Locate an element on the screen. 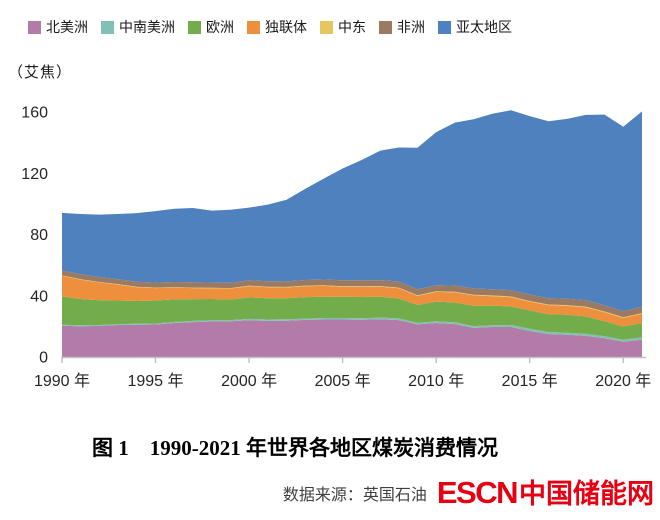 Image resolution: width=660 pixels, height=520 pixels. y-axis-unit-label: （艾焦） is located at coordinates (40, 73).